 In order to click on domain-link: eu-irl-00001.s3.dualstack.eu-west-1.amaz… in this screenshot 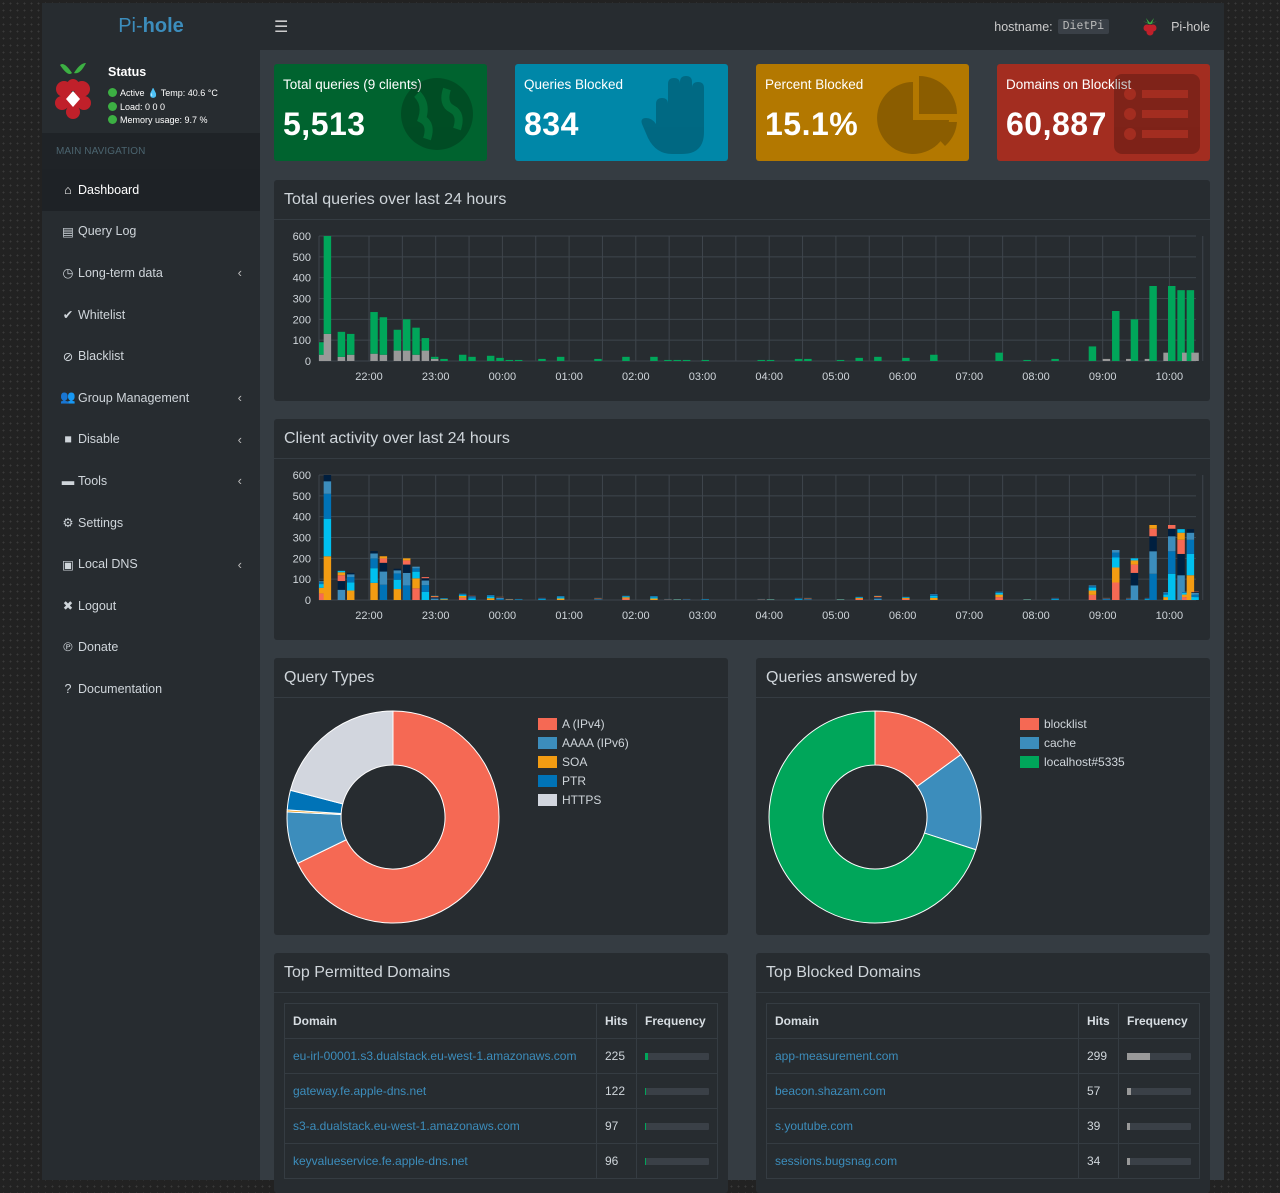, I will do `click(441, 1056)`.